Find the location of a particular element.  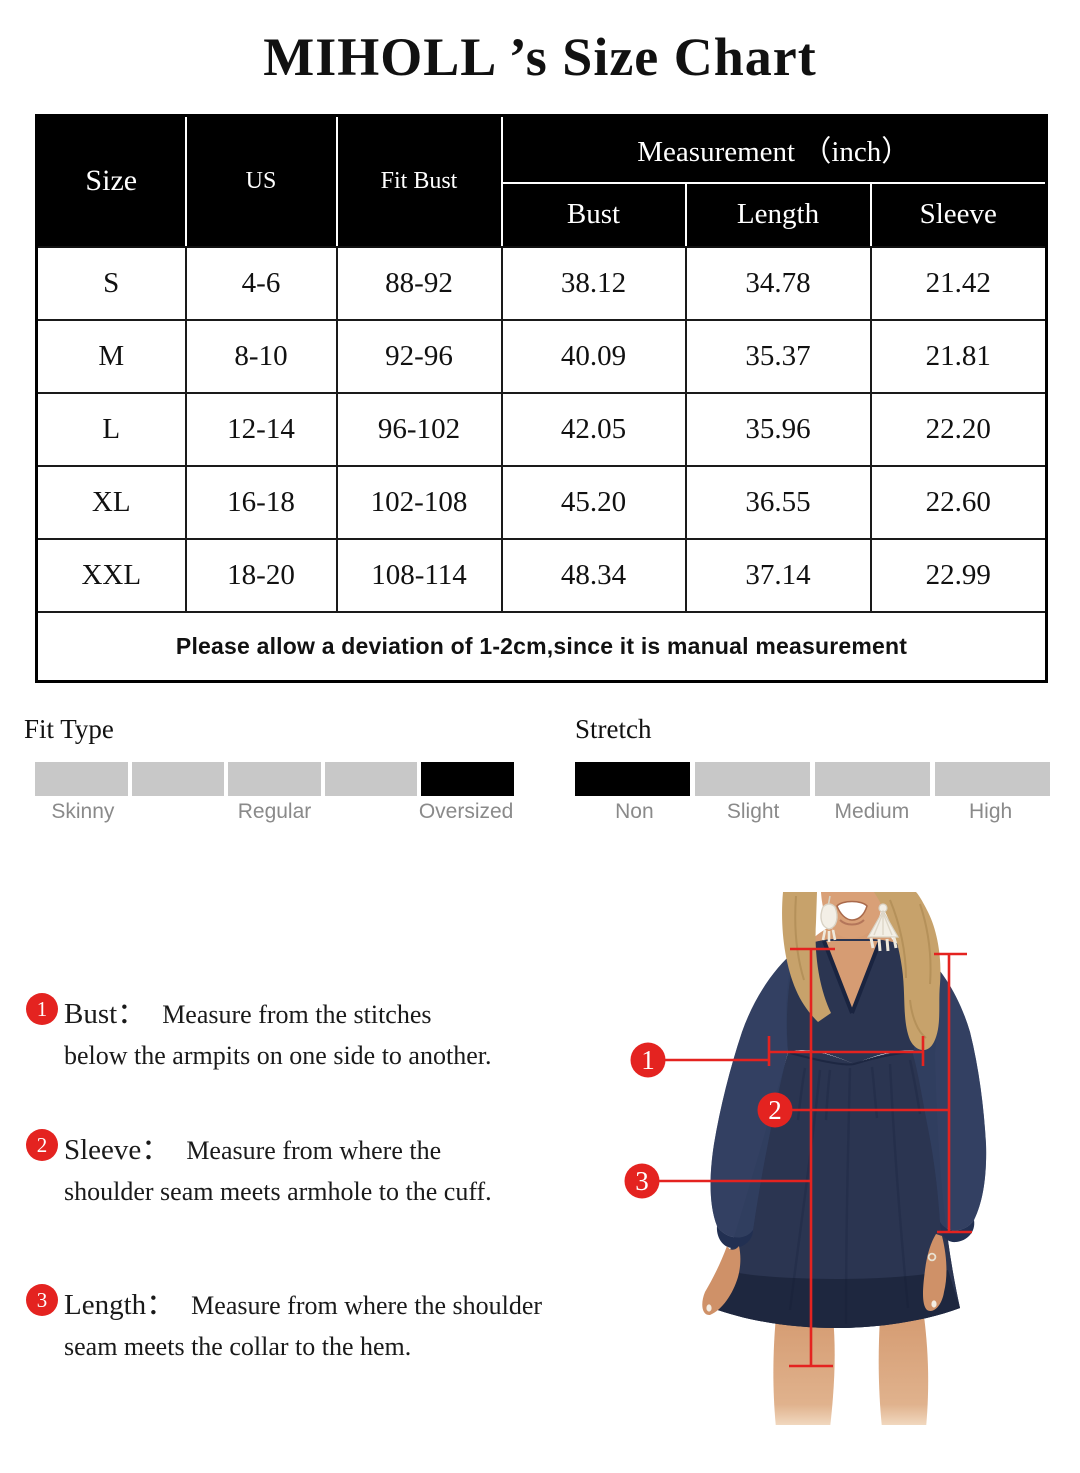

cell-us: 18-20 is located at coordinates (261, 575).